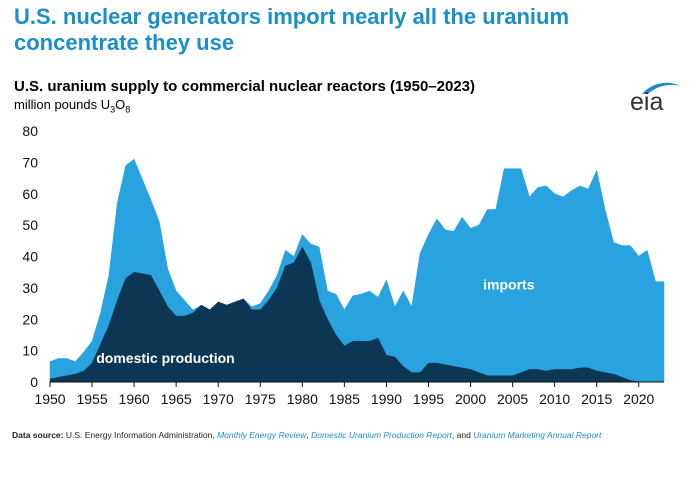 The width and height of the screenshot is (700, 495). I want to click on source-ref-umar: Uranium Marketing Annual Report, so click(537, 435).